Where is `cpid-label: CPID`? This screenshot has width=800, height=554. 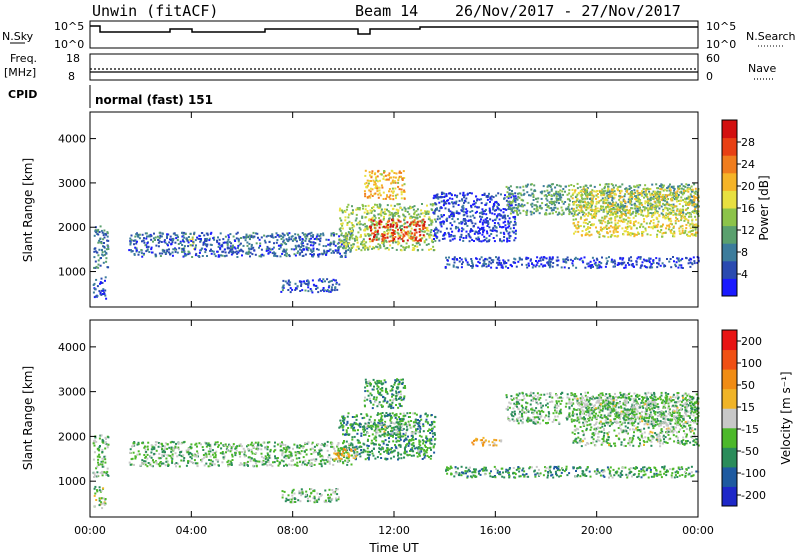
cpid-label: CPID is located at coordinates (22, 94).